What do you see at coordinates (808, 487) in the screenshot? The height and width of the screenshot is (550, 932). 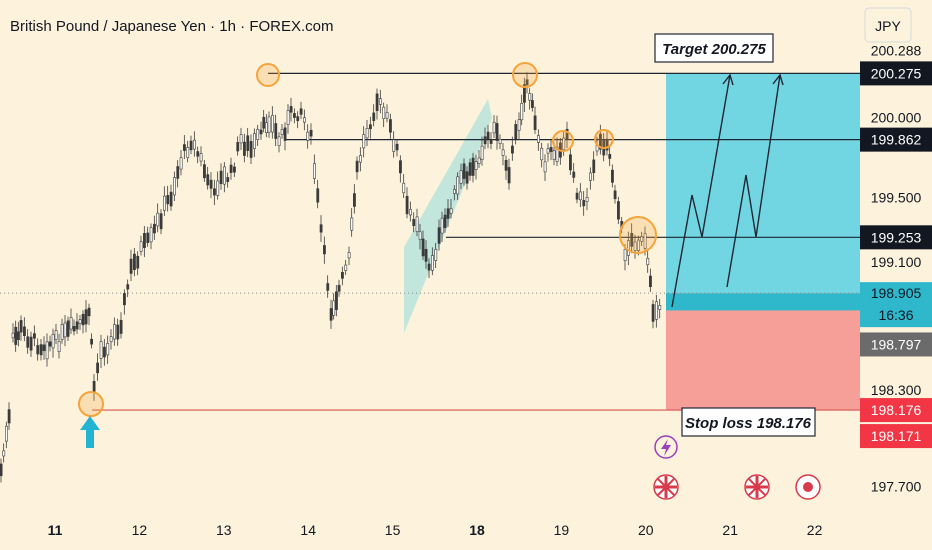 I see `record-icon` at bounding box center [808, 487].